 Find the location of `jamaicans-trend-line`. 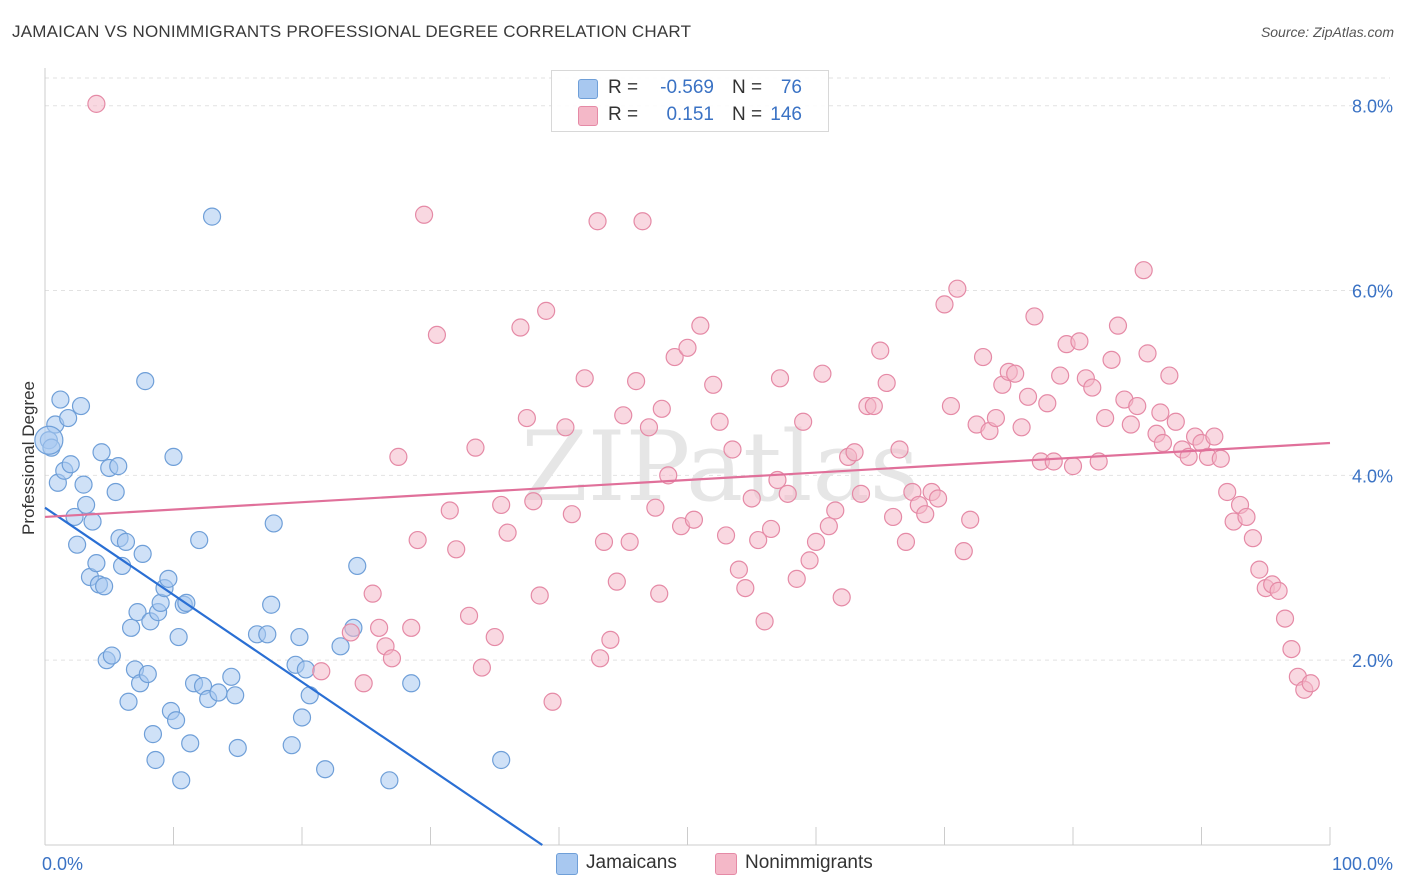

jamaicans-trend-line is located at coordinates (293, 676).